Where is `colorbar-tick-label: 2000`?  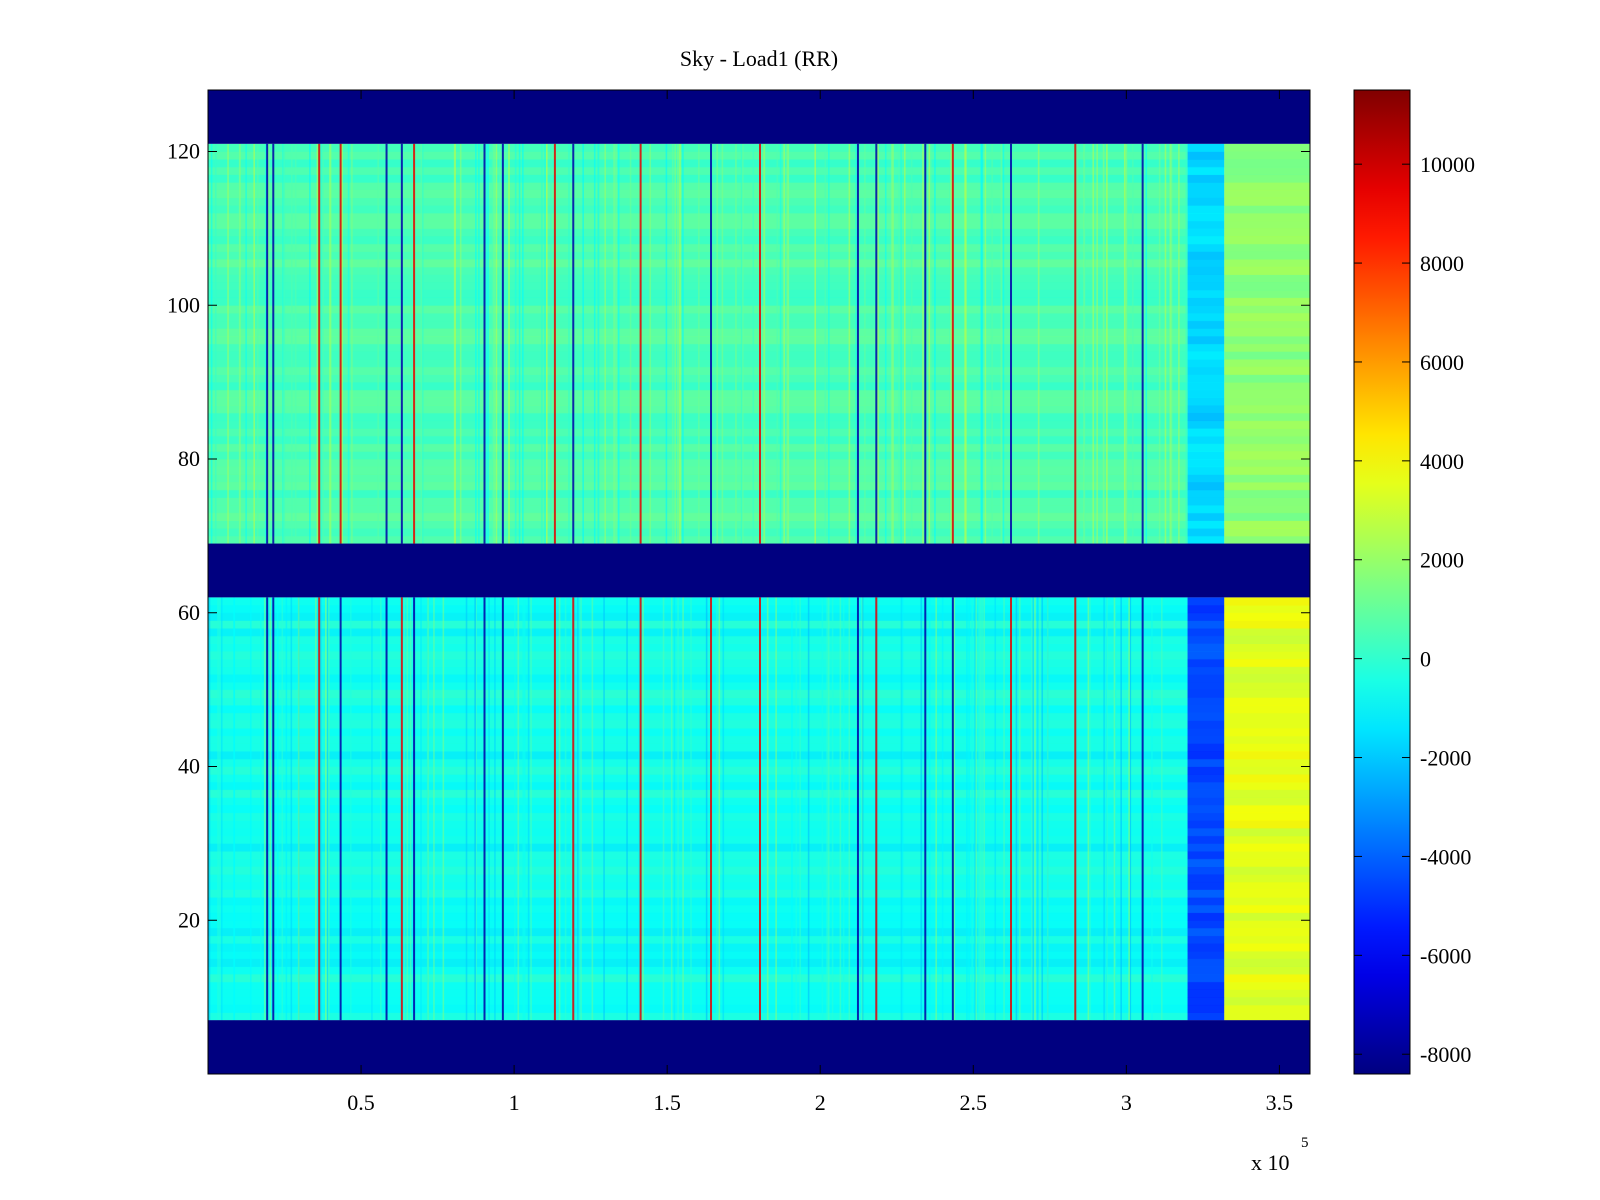
colorbar-tick-label: 2000 is located at coordinates (1442, 560).